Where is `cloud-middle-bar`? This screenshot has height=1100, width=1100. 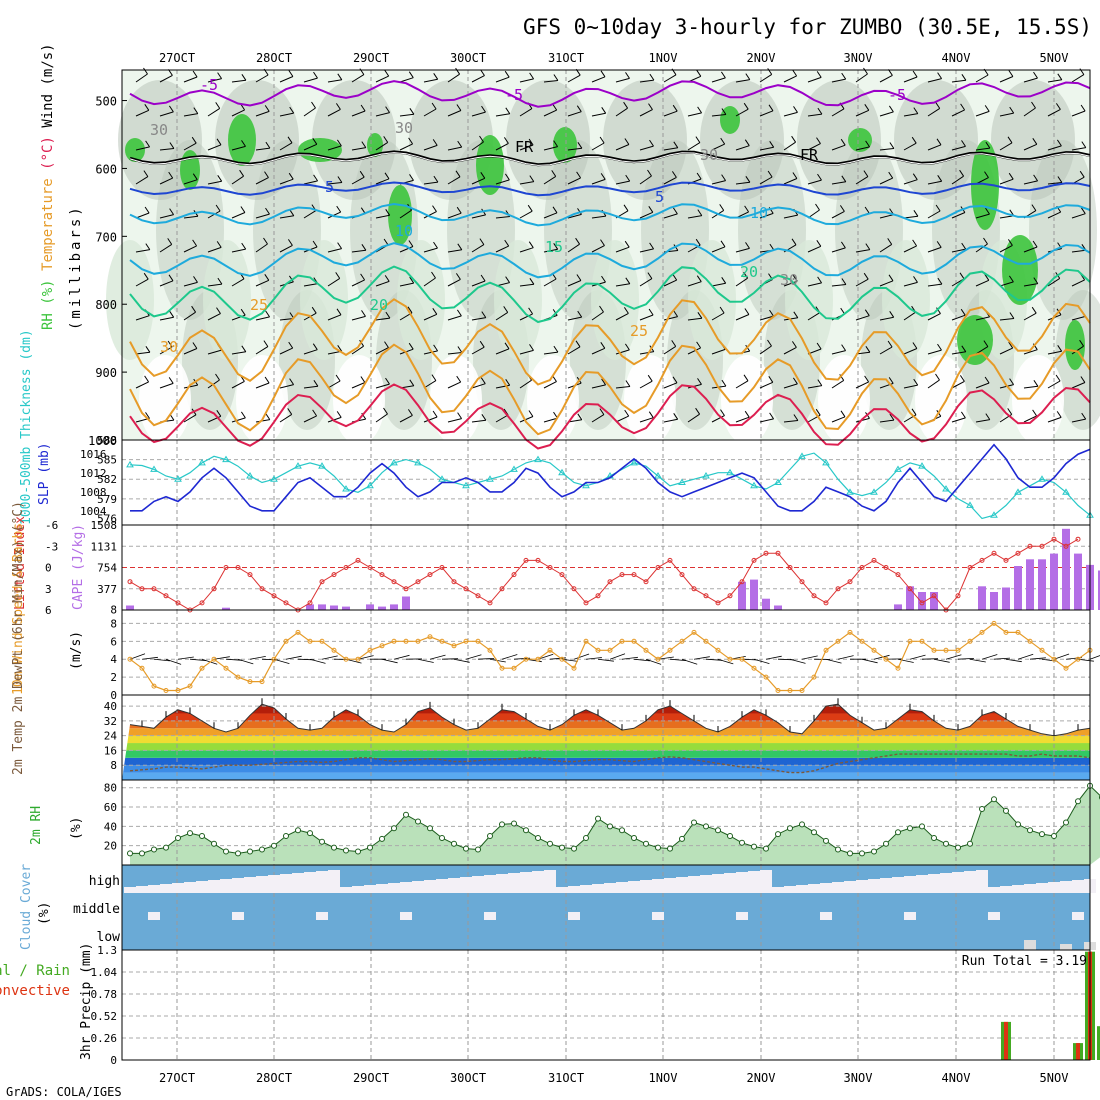
cloud-middle-bar is located at coordinates (238, 916).